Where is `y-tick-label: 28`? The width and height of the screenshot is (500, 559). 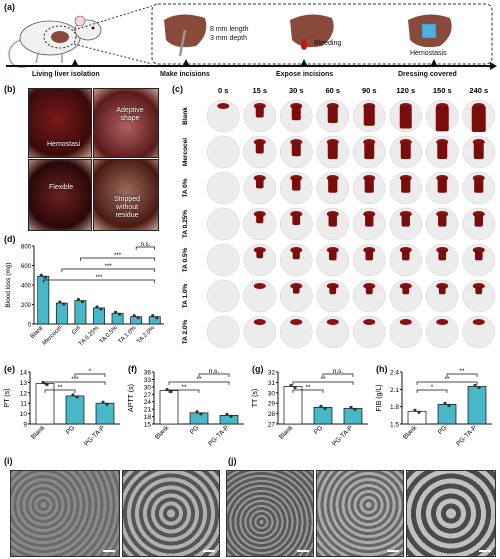 y-tick-label: 28 is located at coordinates (272, 414).